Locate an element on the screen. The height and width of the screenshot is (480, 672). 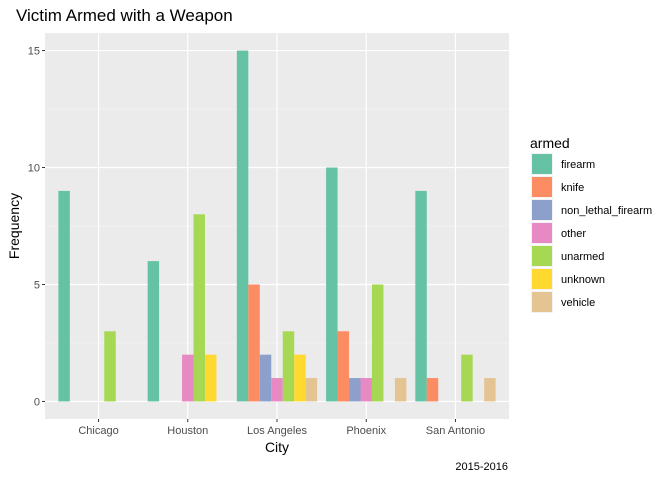
legend-swatch-unarmed is located at coordinates (542, 256).